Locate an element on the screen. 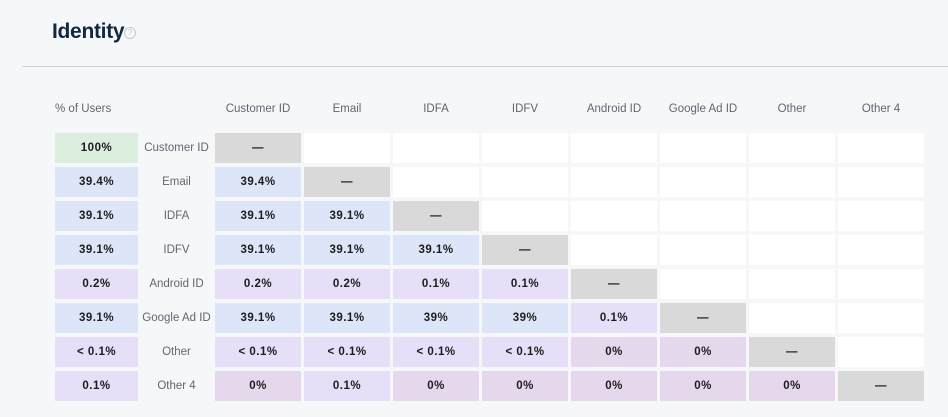  row-label: IDFA is located at coordinates (176, 216).